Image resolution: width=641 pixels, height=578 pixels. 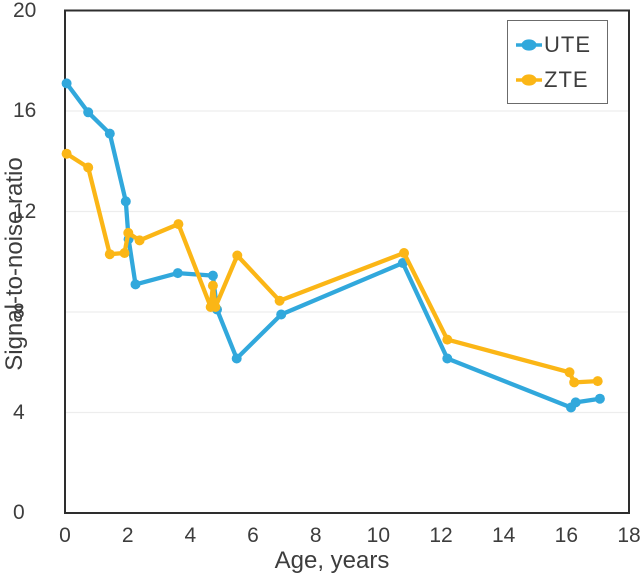 I want to click on y-axis-title: Signal-to-noise ratio, so click(x=14, y=264).